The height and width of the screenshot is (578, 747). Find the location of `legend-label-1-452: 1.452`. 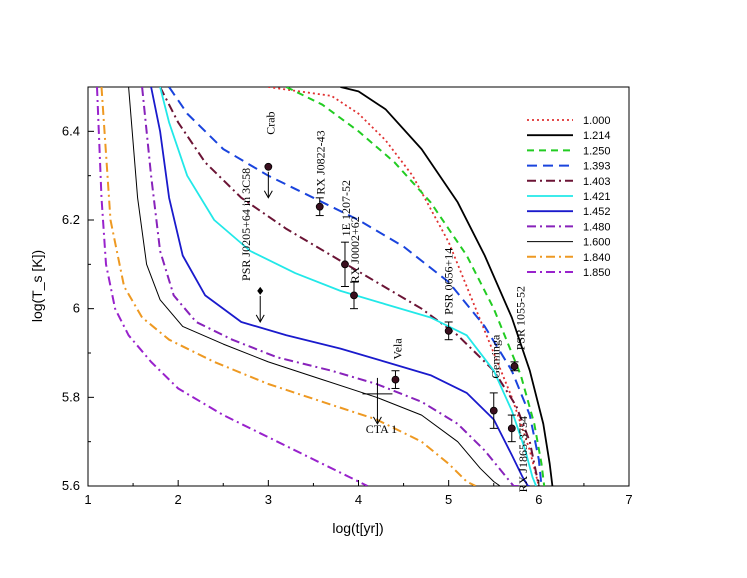

legend-label-1-452: 1.452 is located at coordinates (597, 212).